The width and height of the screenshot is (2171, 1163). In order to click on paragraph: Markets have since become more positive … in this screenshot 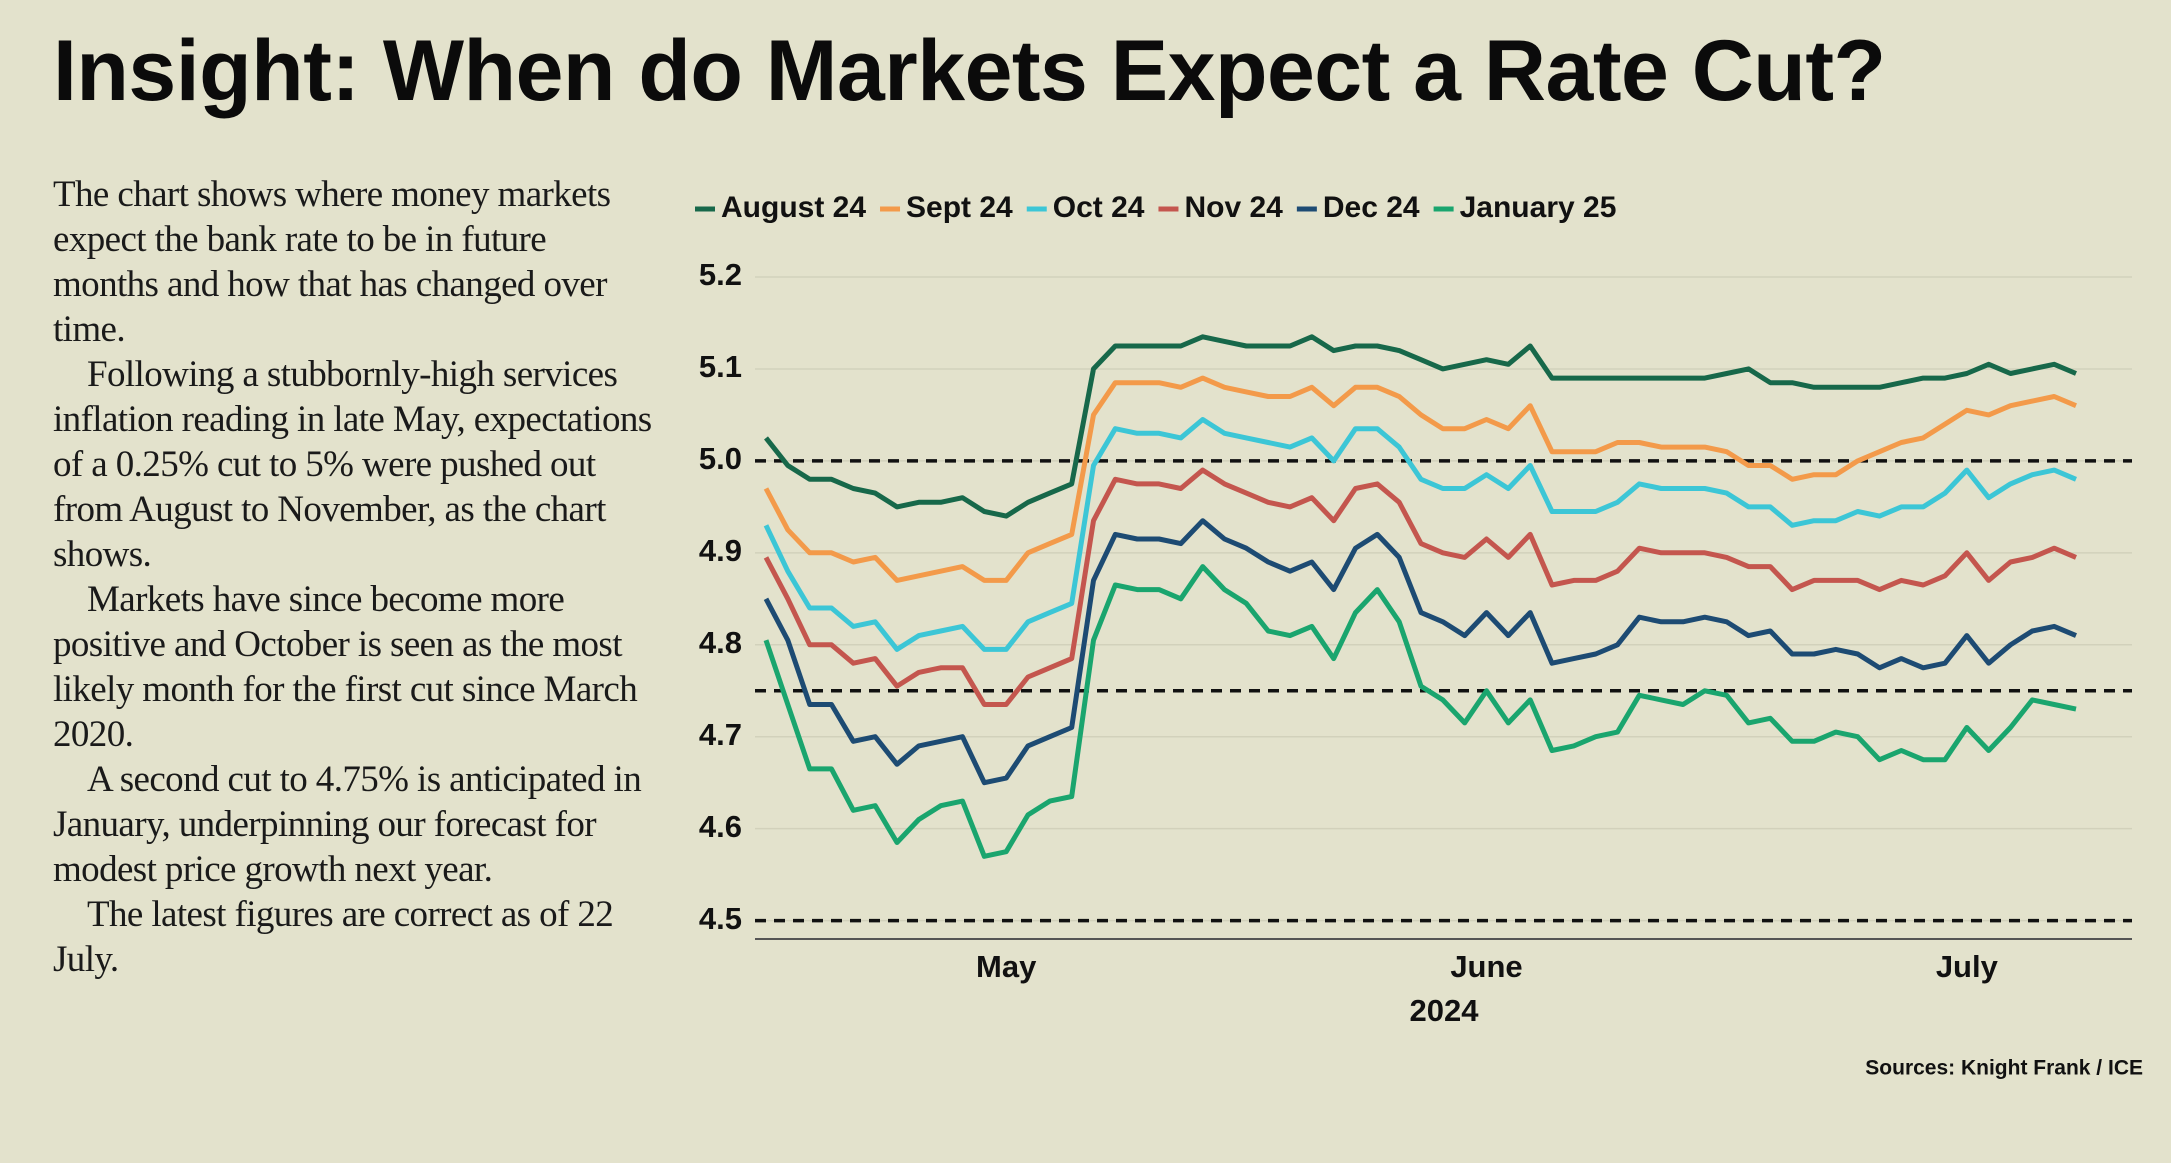, I will do `click(345, 667)`.